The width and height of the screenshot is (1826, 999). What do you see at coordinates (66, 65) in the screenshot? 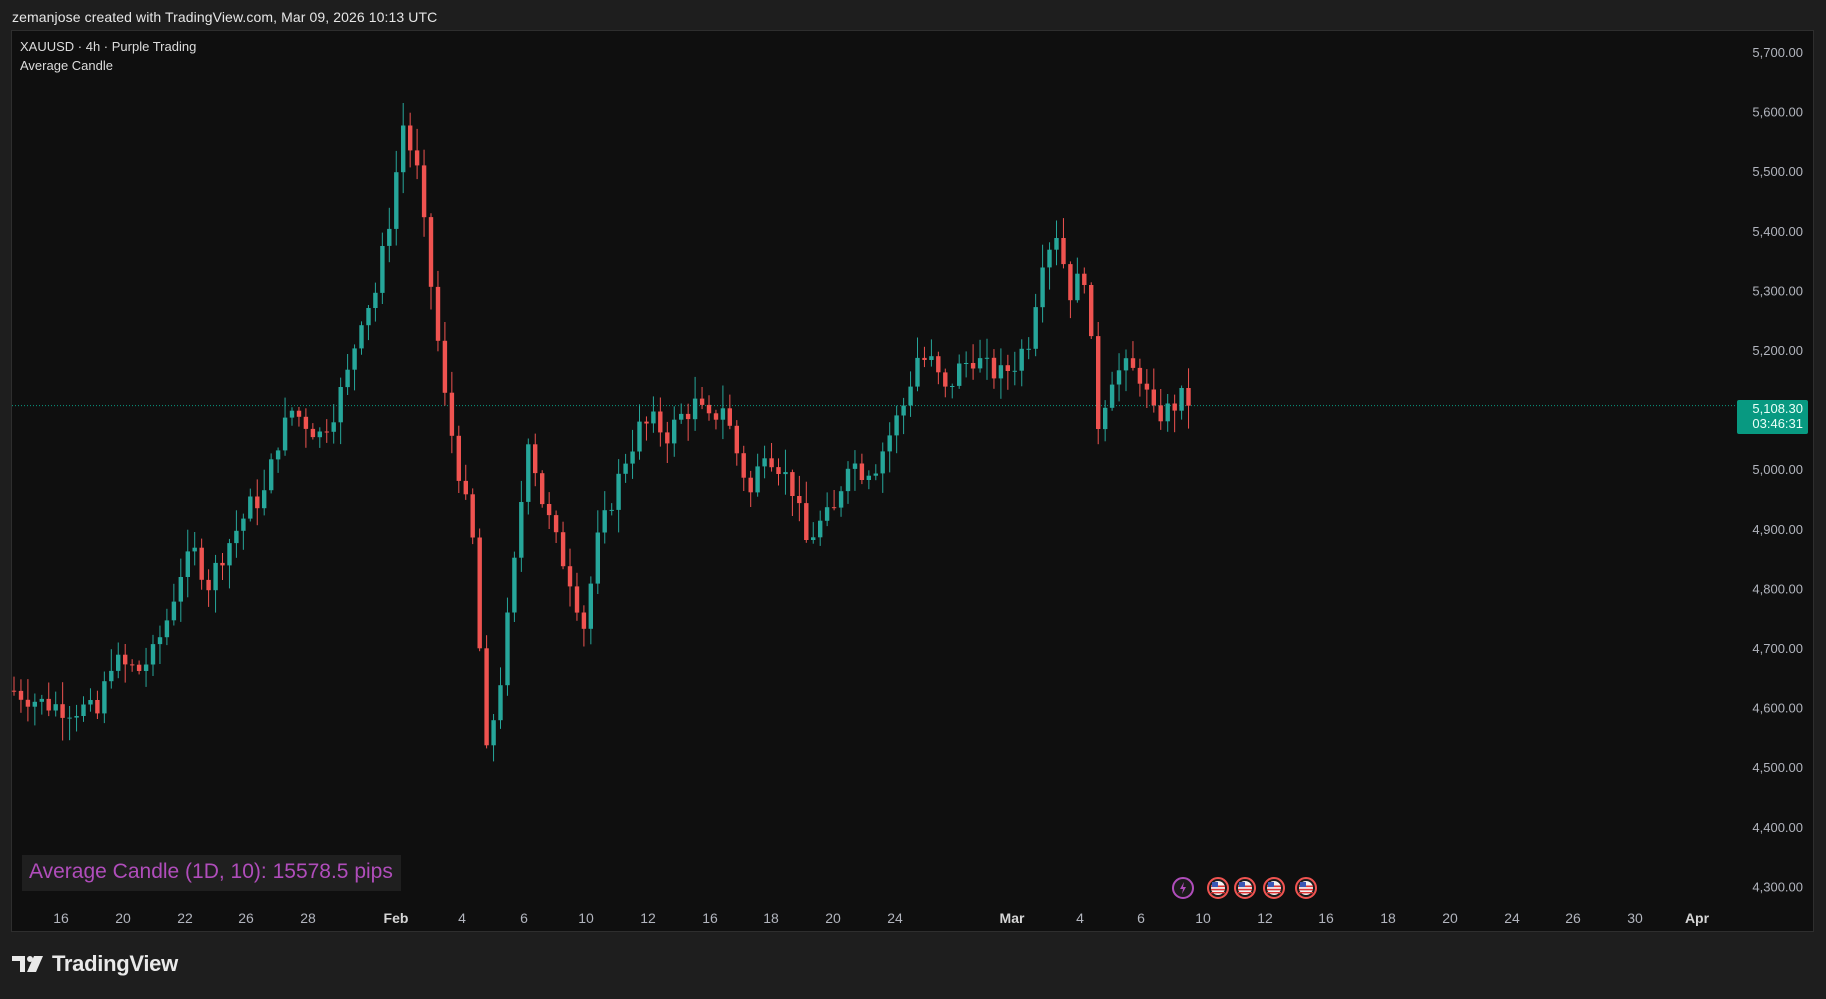
I see `indicator-legend: Average Candle` at bounding box center [66, 65].